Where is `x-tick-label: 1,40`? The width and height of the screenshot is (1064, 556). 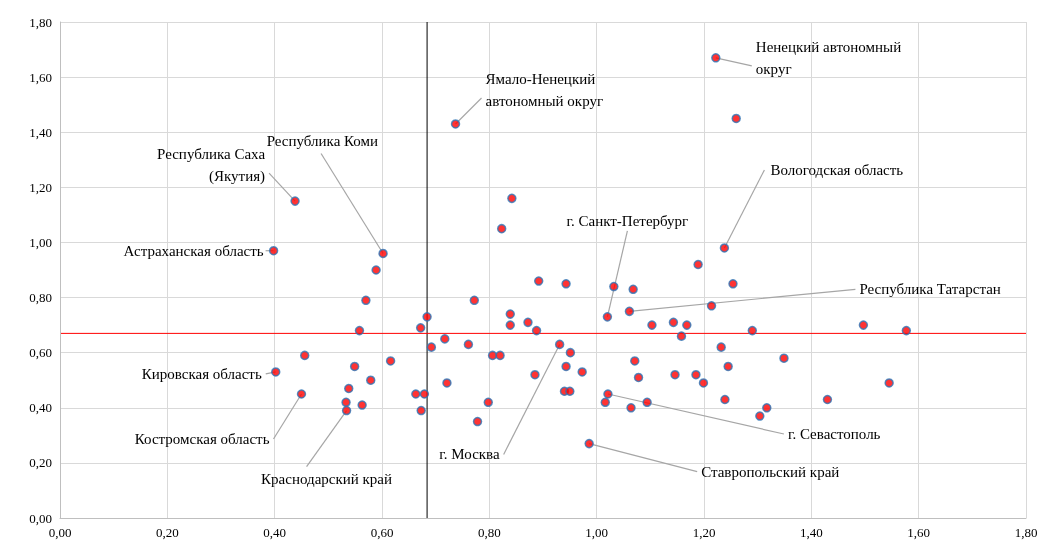
x-tick-label: 1,40 is located at coordinates (811, 532).